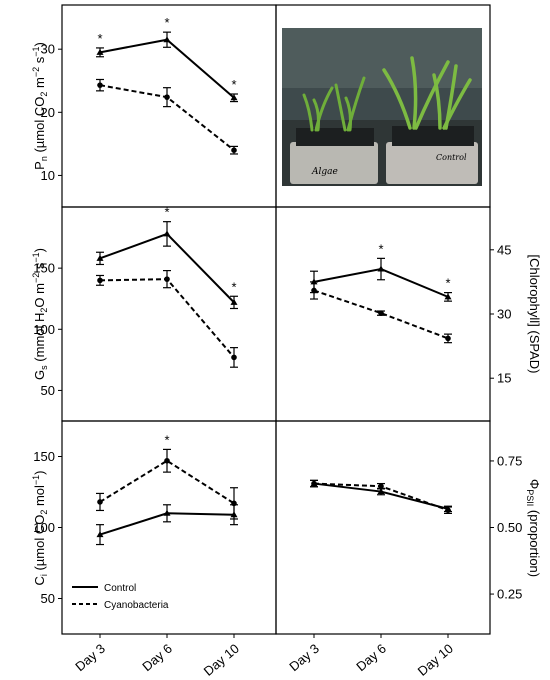 The height and width of the screenshot is (680, 550). What do you see at coordinates (504, 378) in the screenshot?
I see `y-tick-label: 15` at bounding box center [504, 378].